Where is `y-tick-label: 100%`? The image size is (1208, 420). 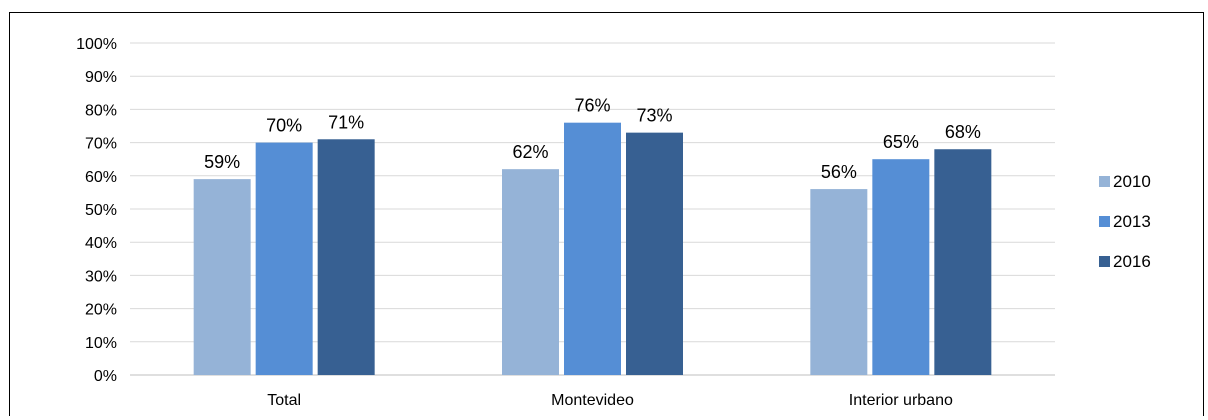
y-tick-label: 100% is located at coordinates (96, 44).